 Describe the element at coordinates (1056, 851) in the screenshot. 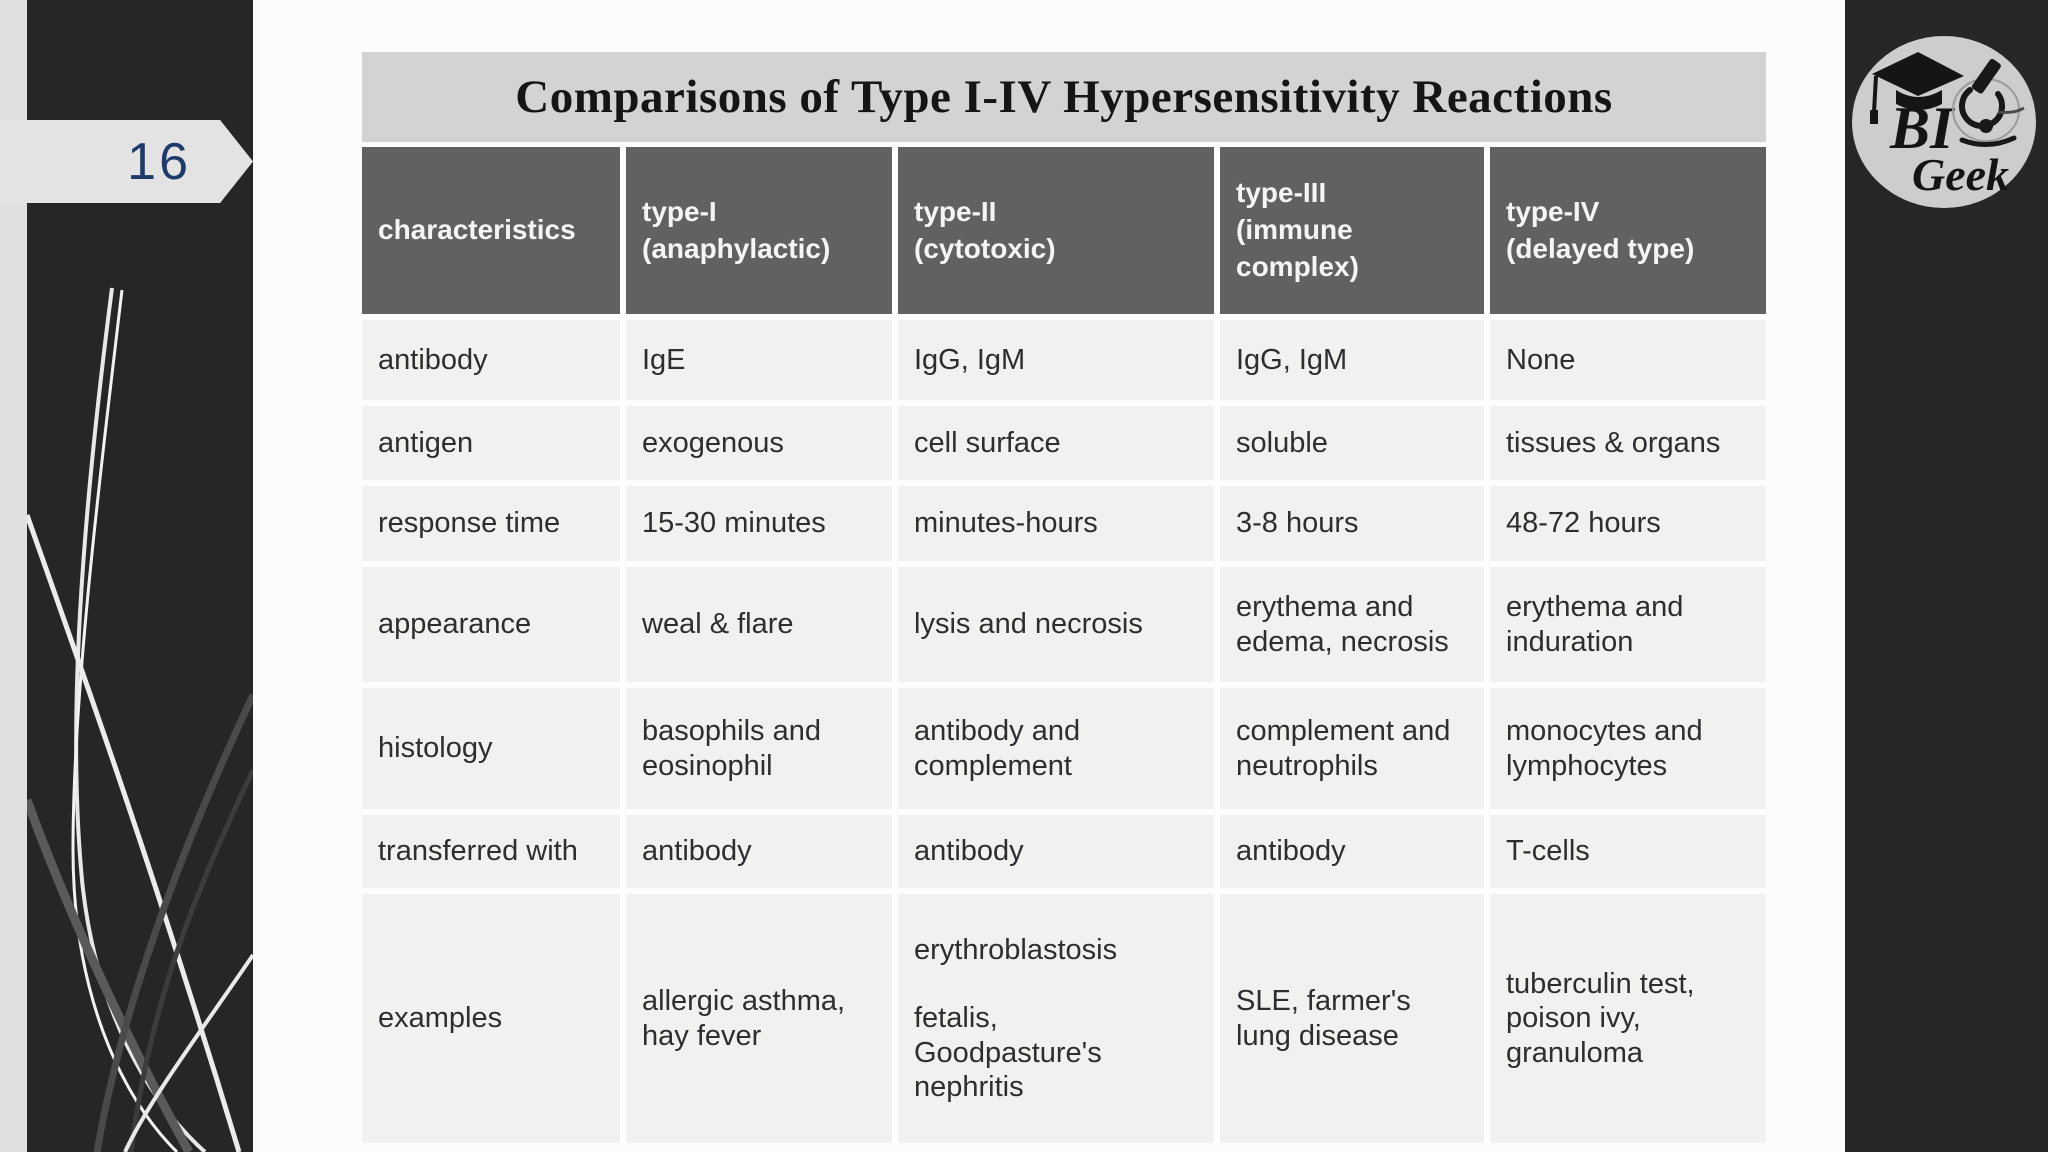

I see `cell-transferred-with-type-ii: antibody` at that location.